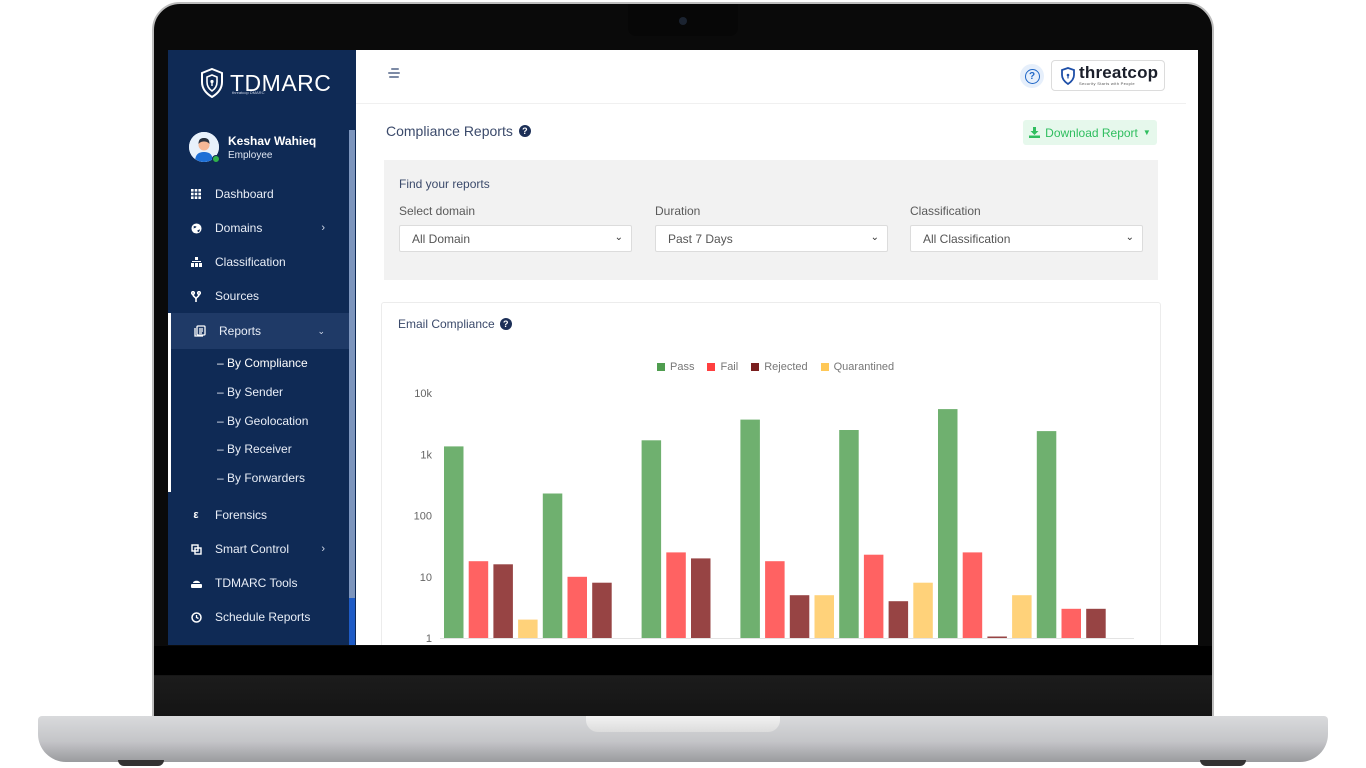 The image size is (1366, 768). Describe the element at coordinates (1107, 83) in the screenshot. I see `brand-tagline: Security Starts with People` at that location.